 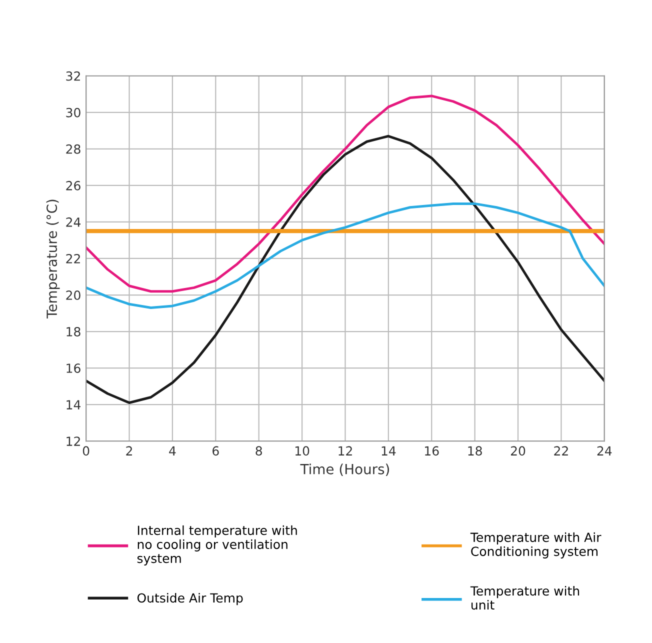 I want to click on x-tick-label: 14, so click(x=389, y=451).